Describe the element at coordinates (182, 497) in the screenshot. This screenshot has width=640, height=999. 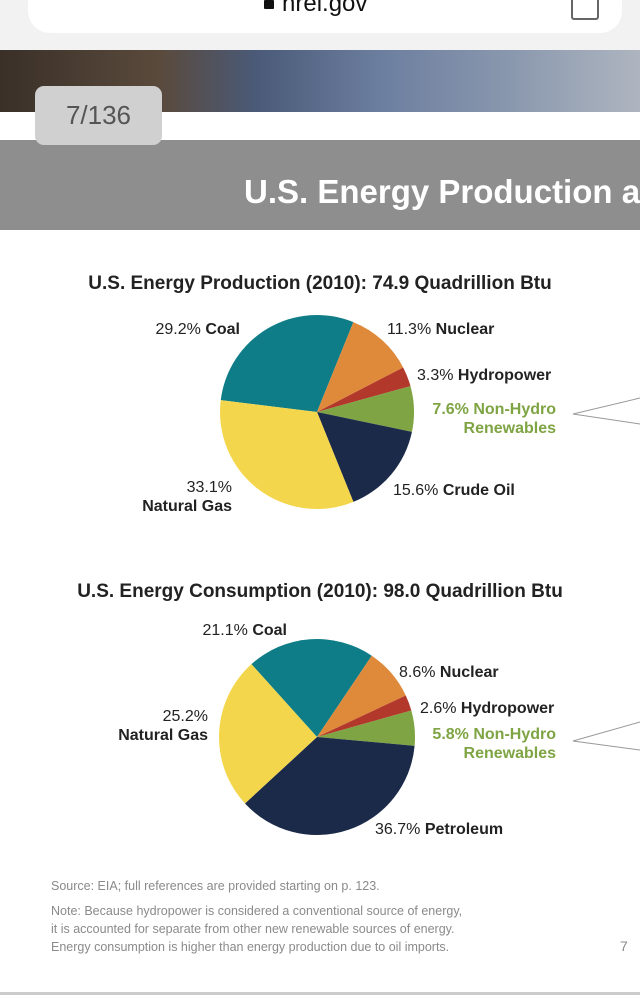
I see `slice-label: 33.1% Natural Gas` at that location.